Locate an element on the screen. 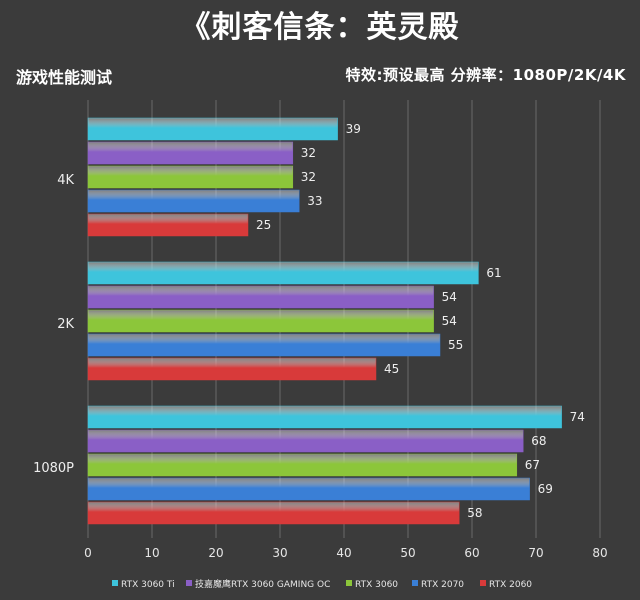 Image resolution: width=640 pixels, height=600 pixels. x-tick-label: 40 is located at coordinates (343, 553).